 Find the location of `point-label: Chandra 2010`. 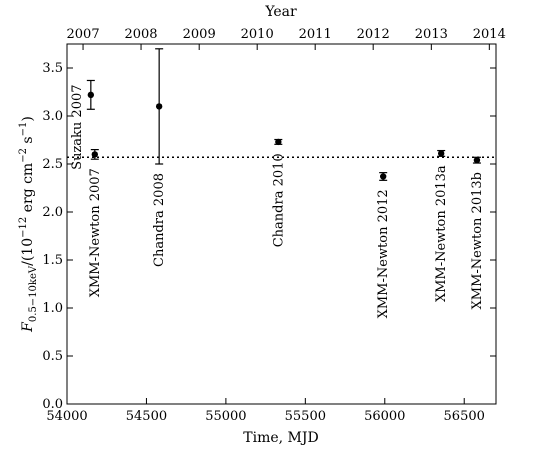

point-label: Chandra 2010 is located at coordinates (278, 200).